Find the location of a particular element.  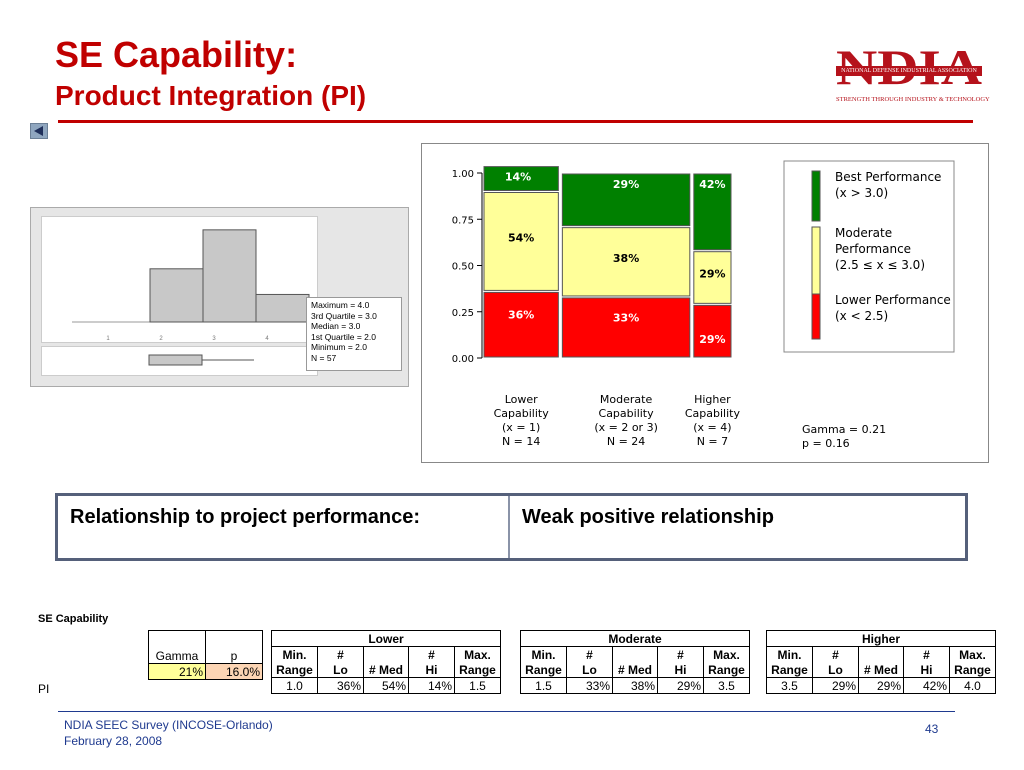

relationship-label: Relationship to project performance: is located at coordinates (284, 527).